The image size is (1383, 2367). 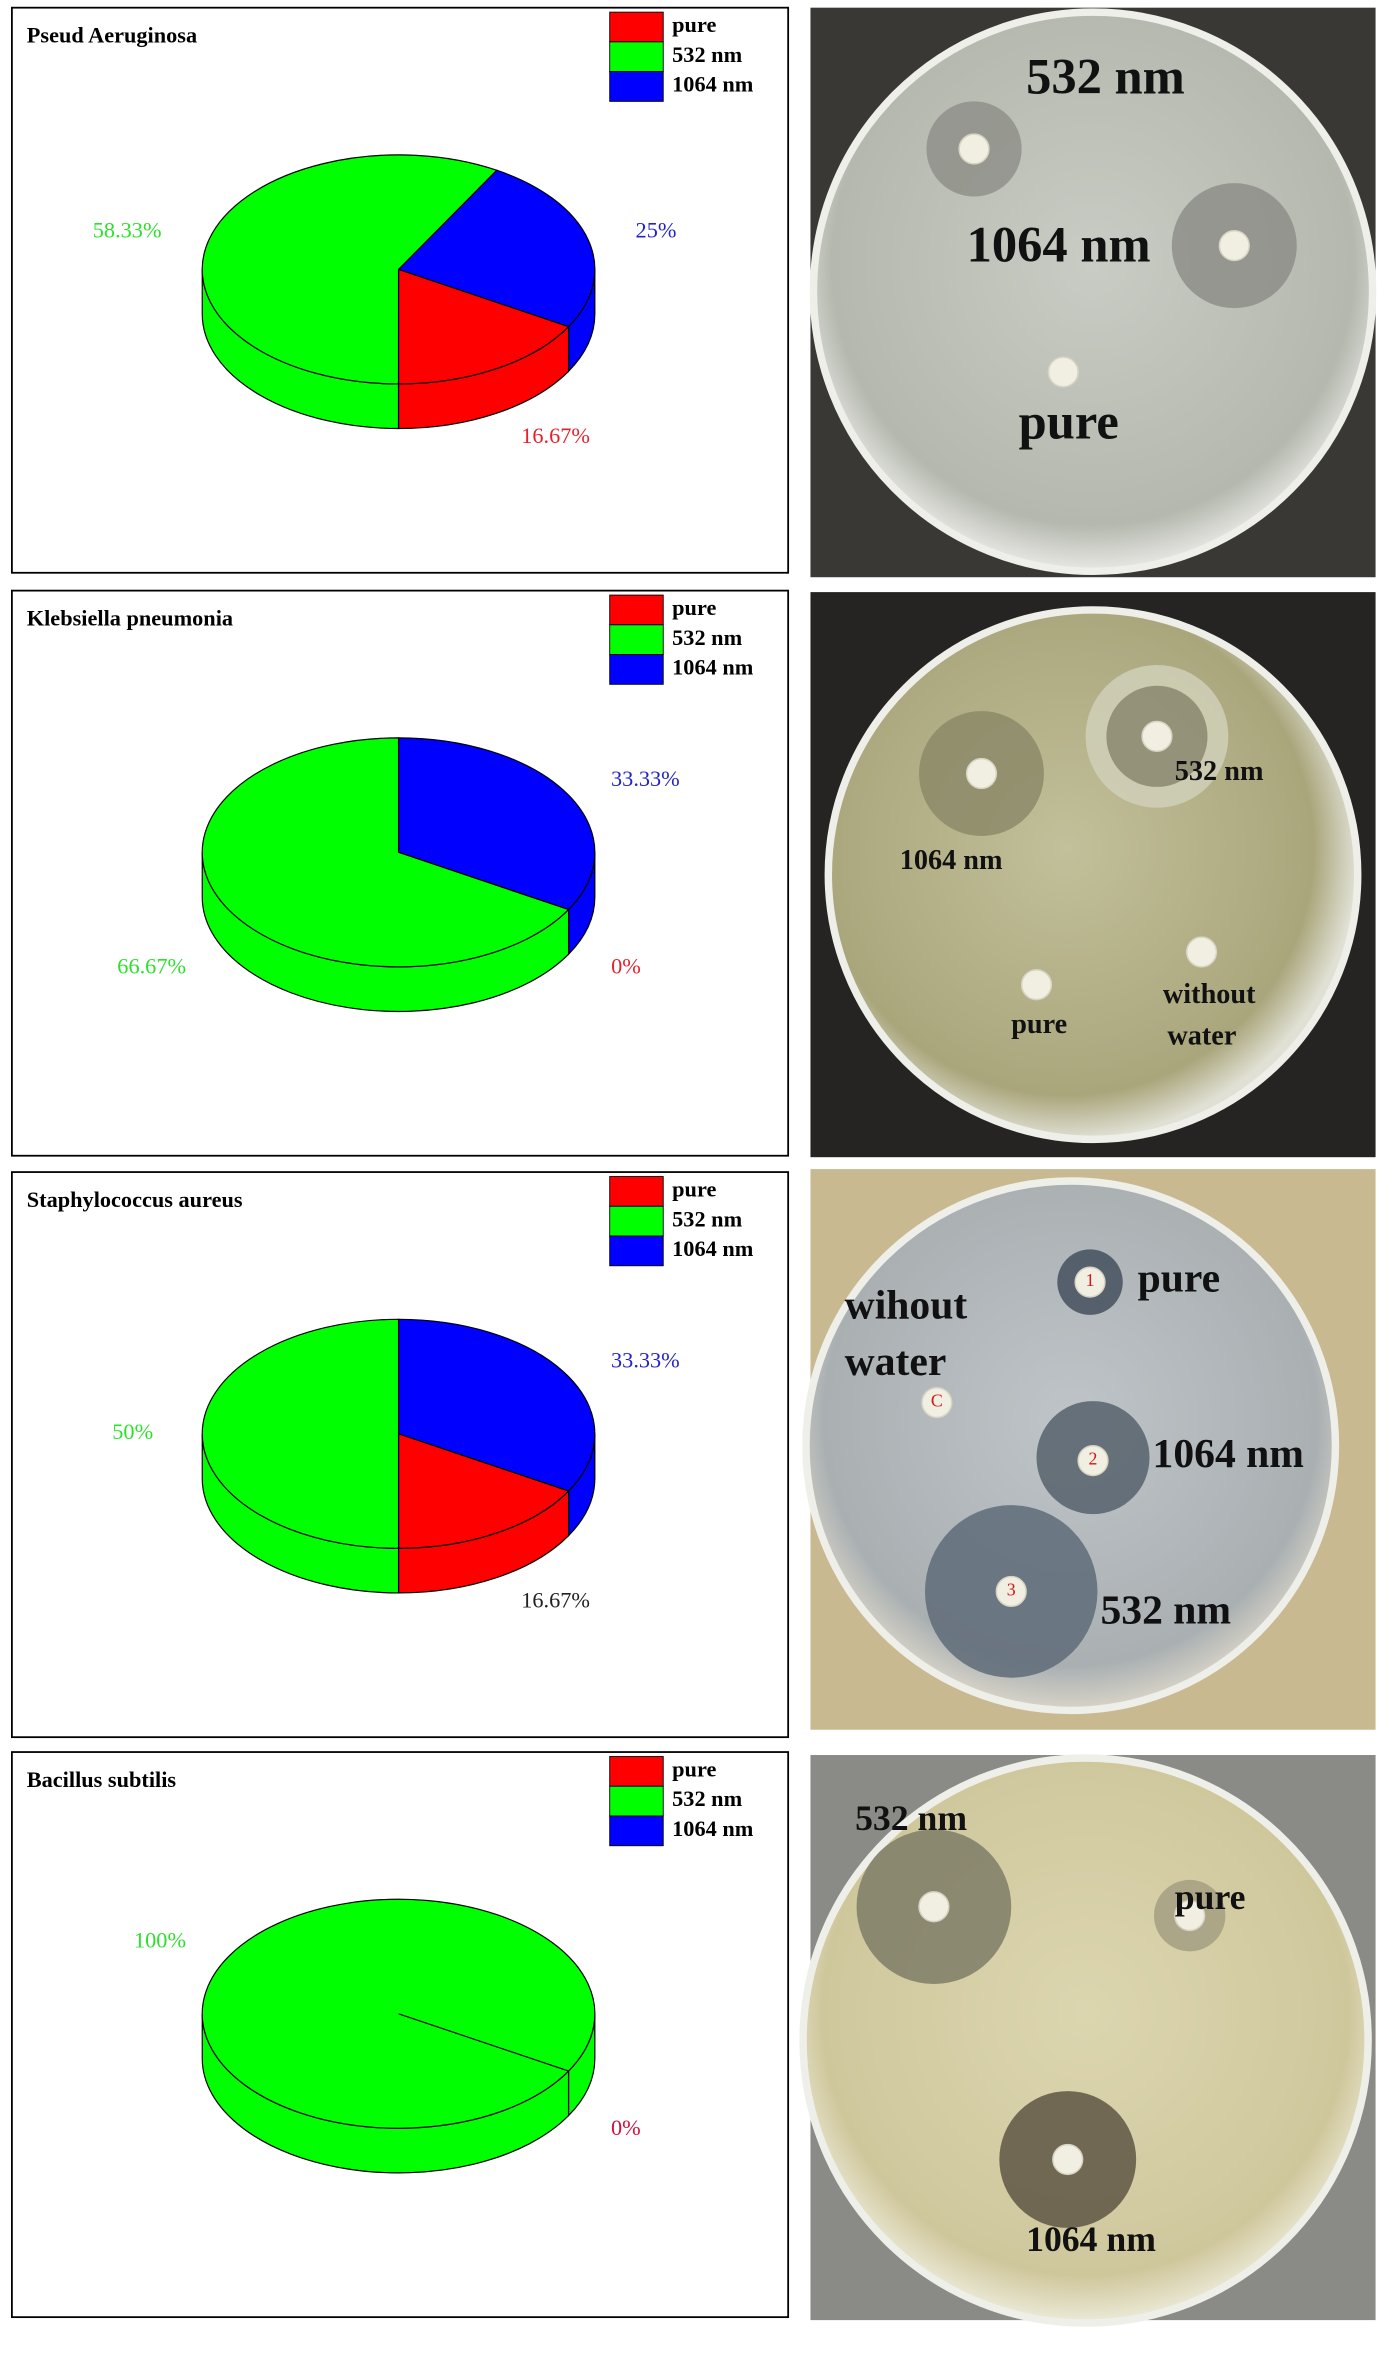 What do you see at coordinates (135, 1199) in the screenshot?
I see `chart-title: Staphylococcus aureus` at bounding box center [135, 1199].